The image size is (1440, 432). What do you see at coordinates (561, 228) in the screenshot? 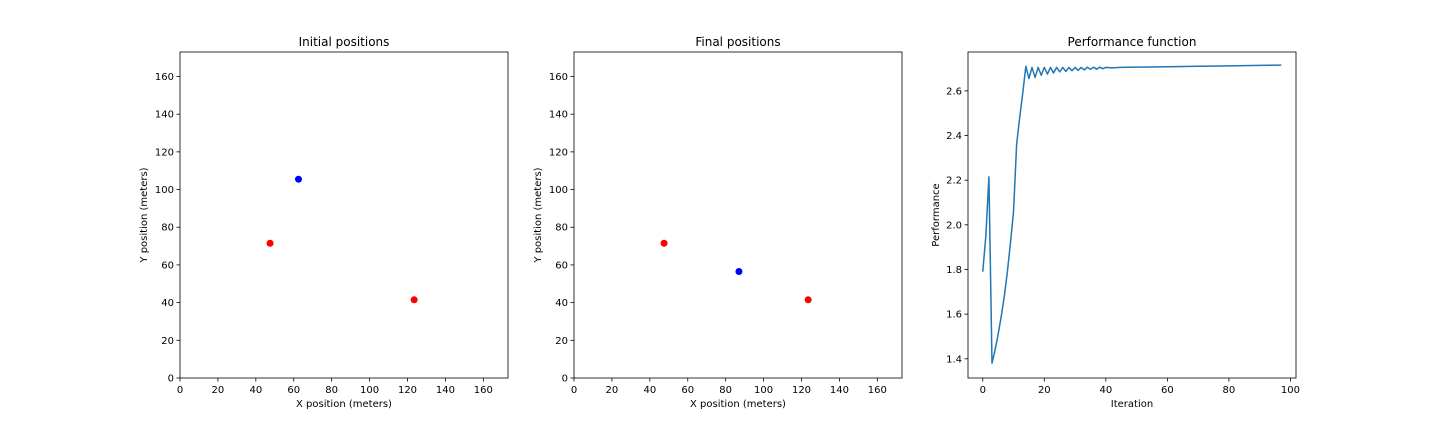
I see `final-positions-ytick-label: 80` at bounding box center [561, 228].